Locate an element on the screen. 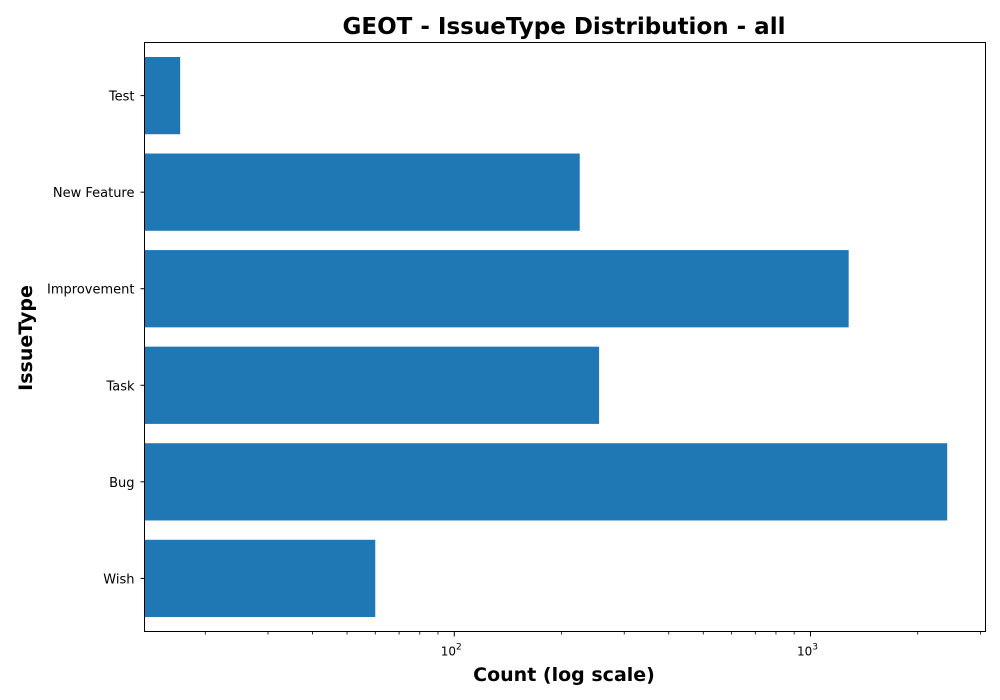 The image size is (1000, 700). y-tick-label: Test is located at coordinates (121, 97).